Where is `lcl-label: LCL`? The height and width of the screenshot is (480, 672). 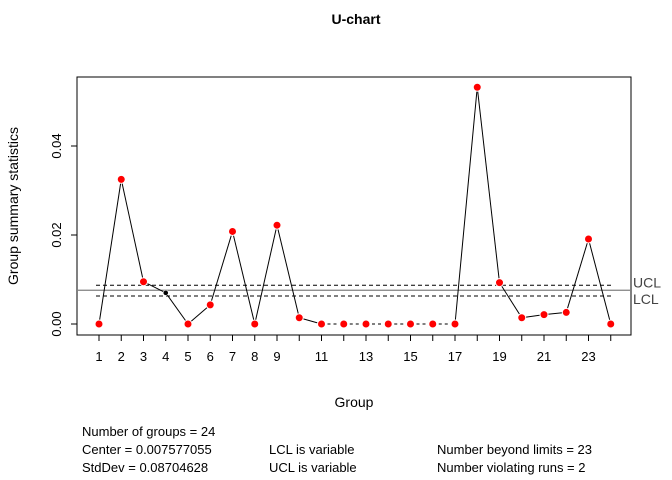 lcl-label: LCL is located at coordinates (646, 299).